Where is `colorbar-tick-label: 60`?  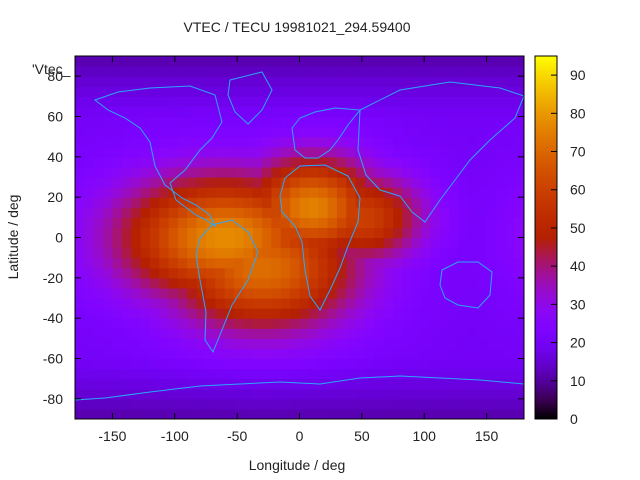 colorbar-tick-label: 60 is located at coordinates (578, 190).